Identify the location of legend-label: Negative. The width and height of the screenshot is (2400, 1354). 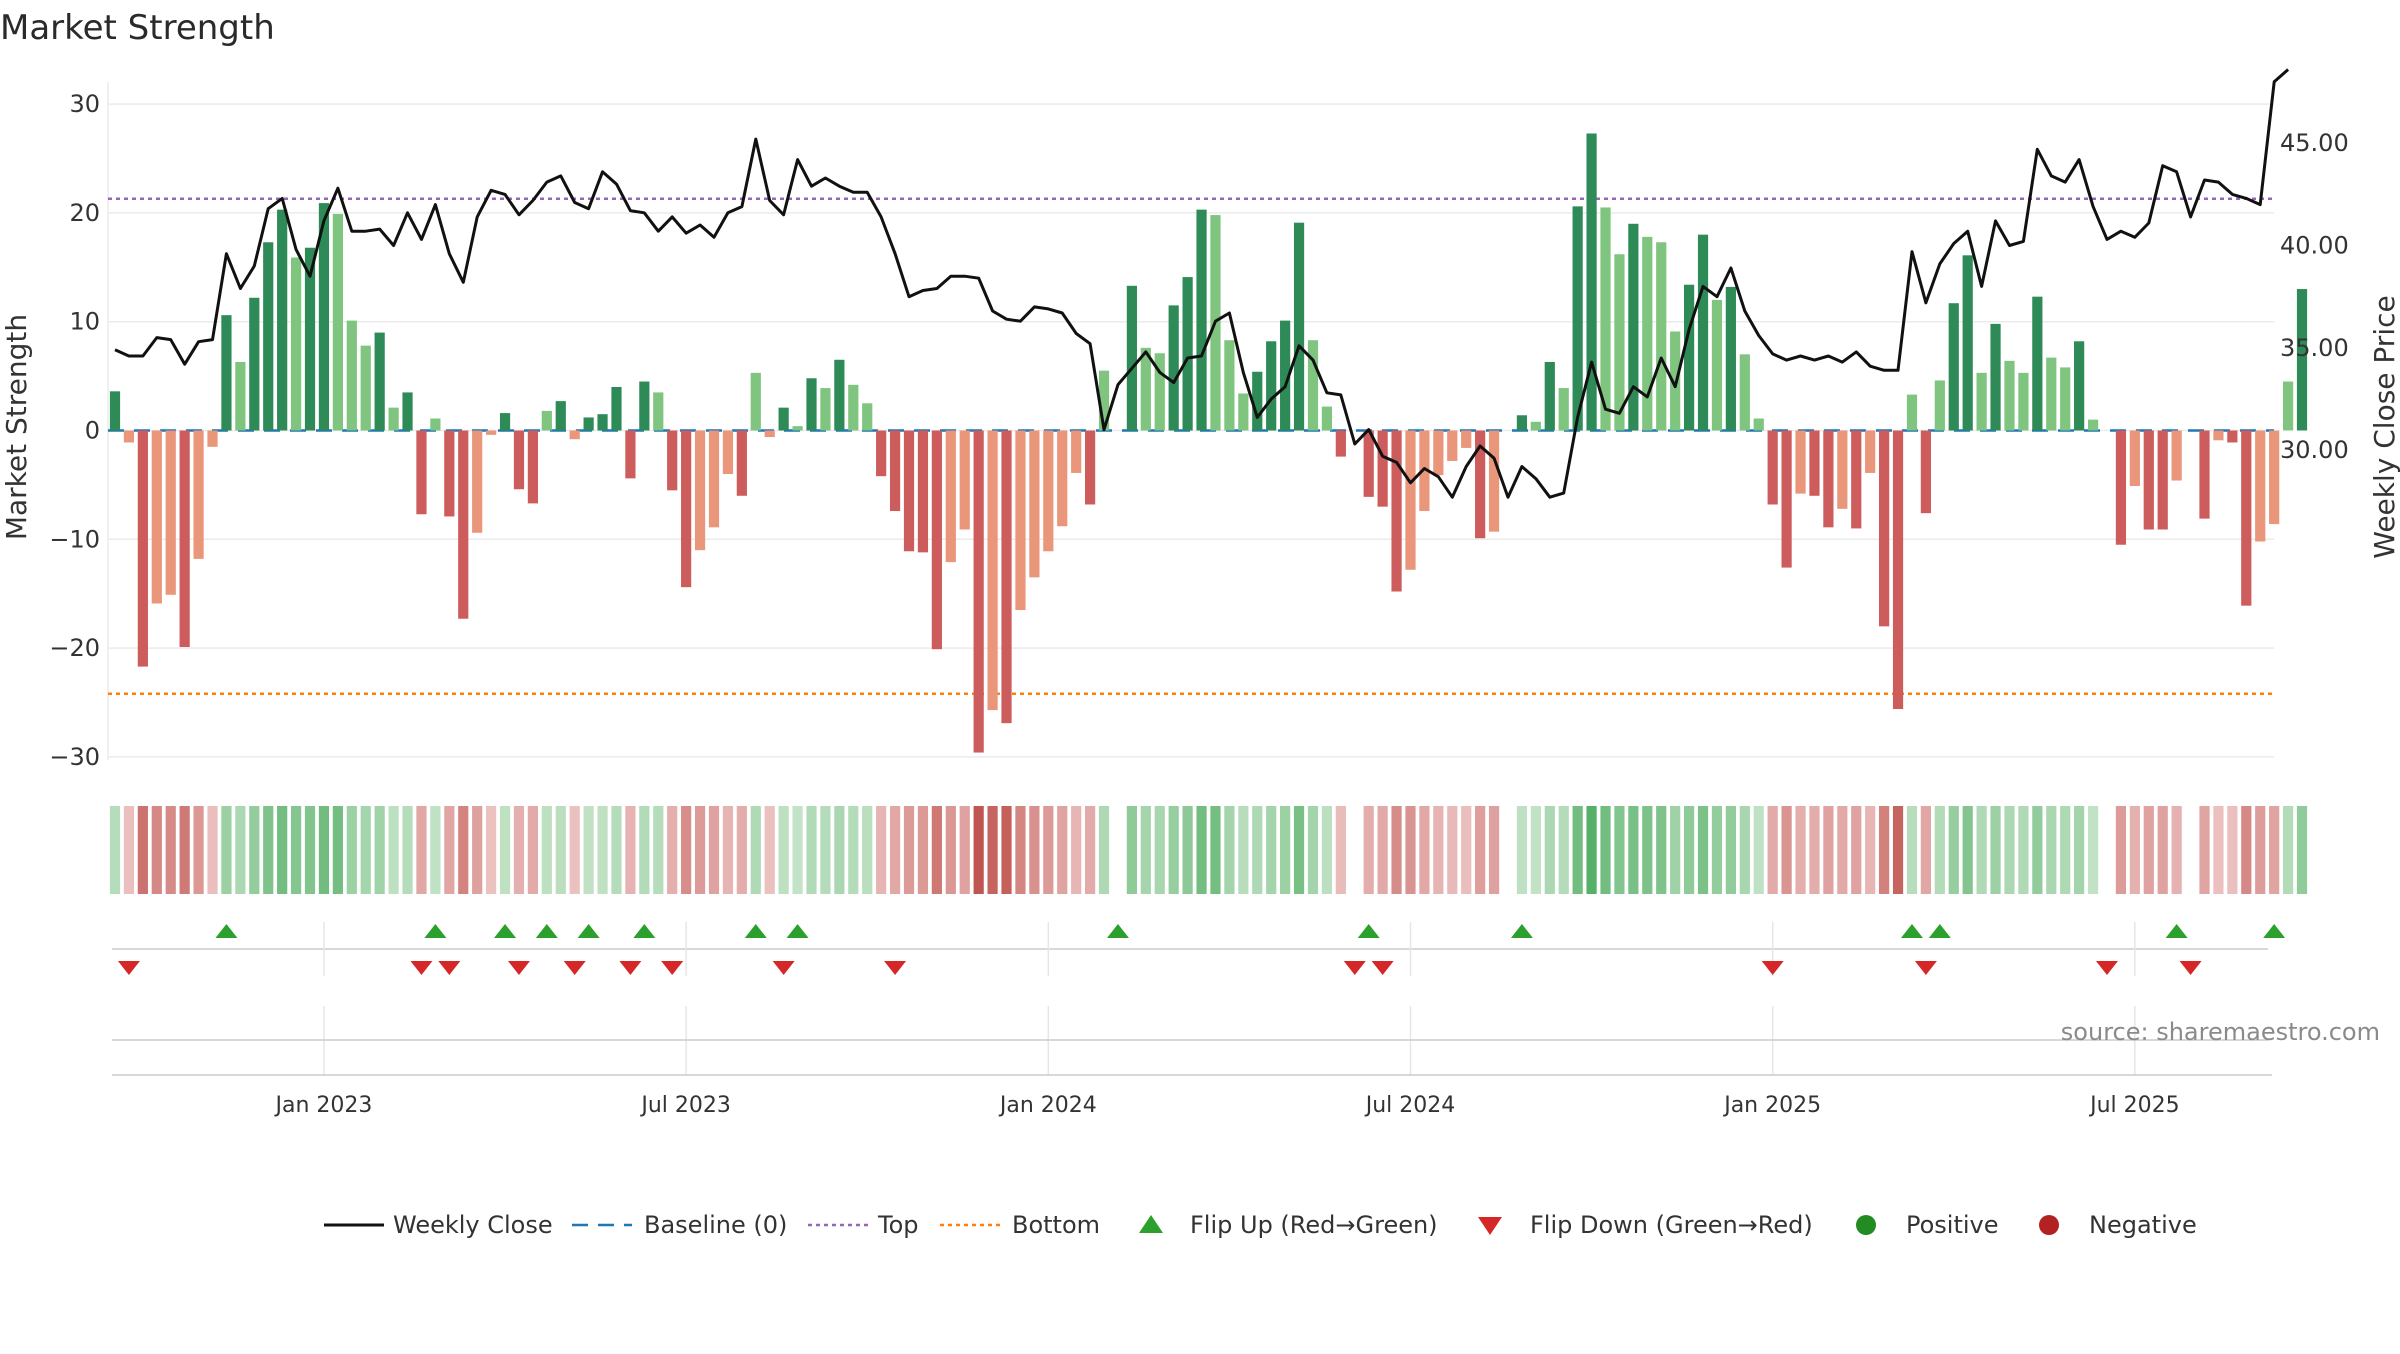
(2143, 1225).